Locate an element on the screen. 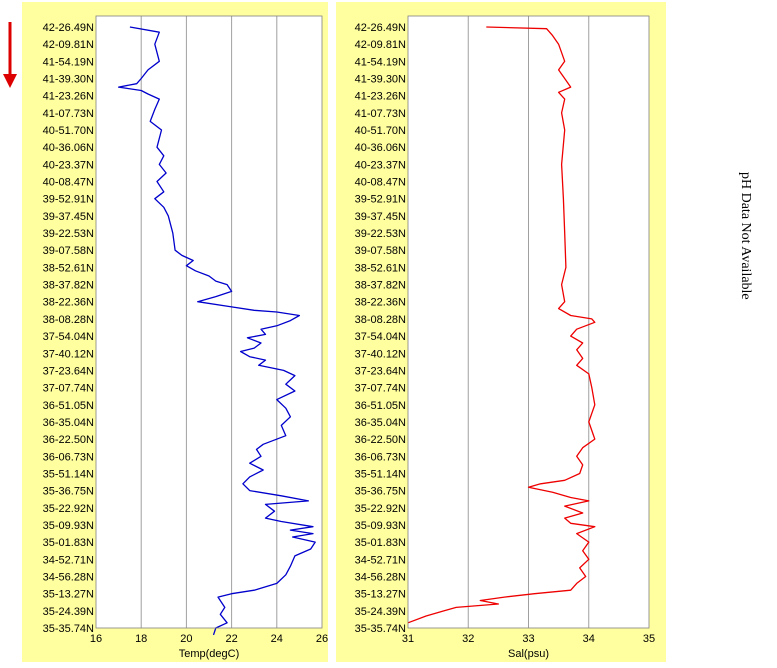 The height and width of the screenshot is (668, 777). temp-x-axis-label: Temp(degC) is located at coordinates (209, 654).